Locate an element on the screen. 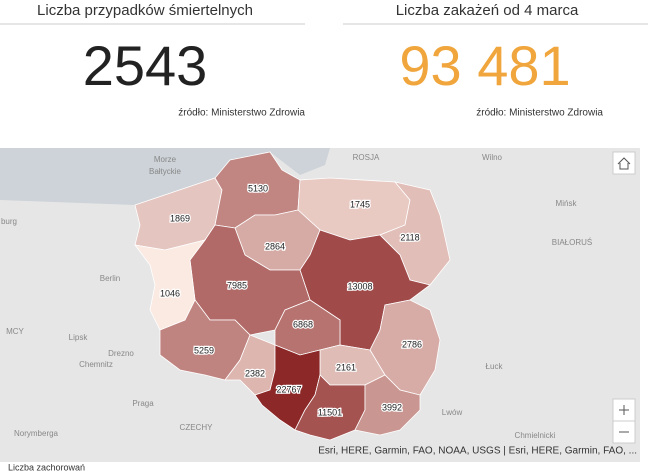  region-label: 22767 is located at coordinates (288, 389).